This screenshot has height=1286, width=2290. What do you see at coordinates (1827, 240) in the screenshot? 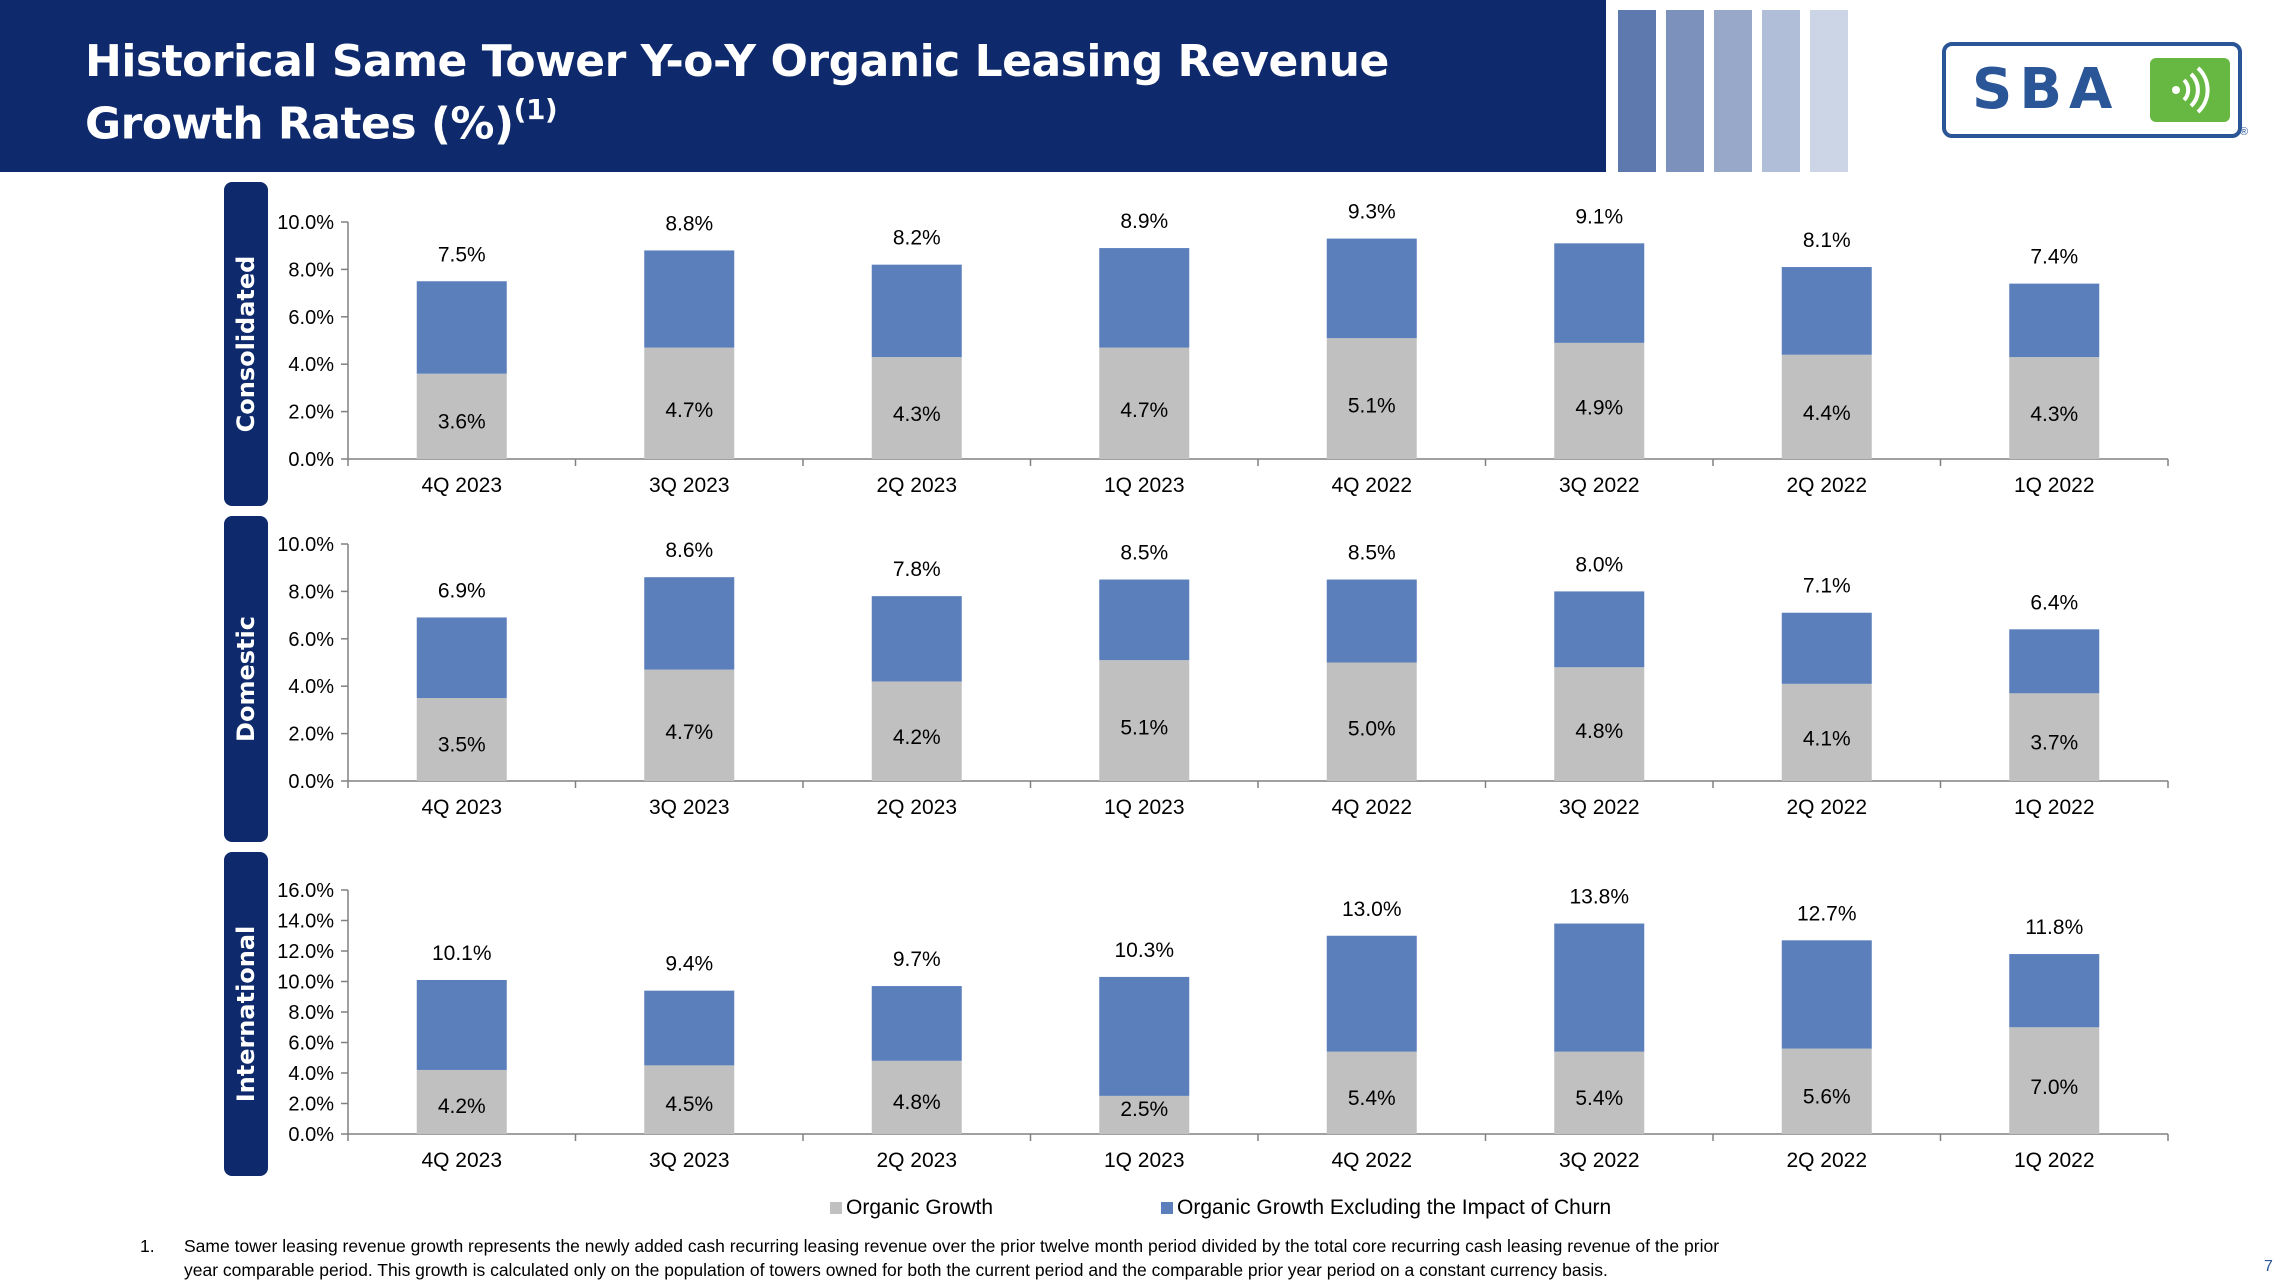
I see `consolidated-label-excl-churn: 8.1%` at bounding box center [1827, 240].